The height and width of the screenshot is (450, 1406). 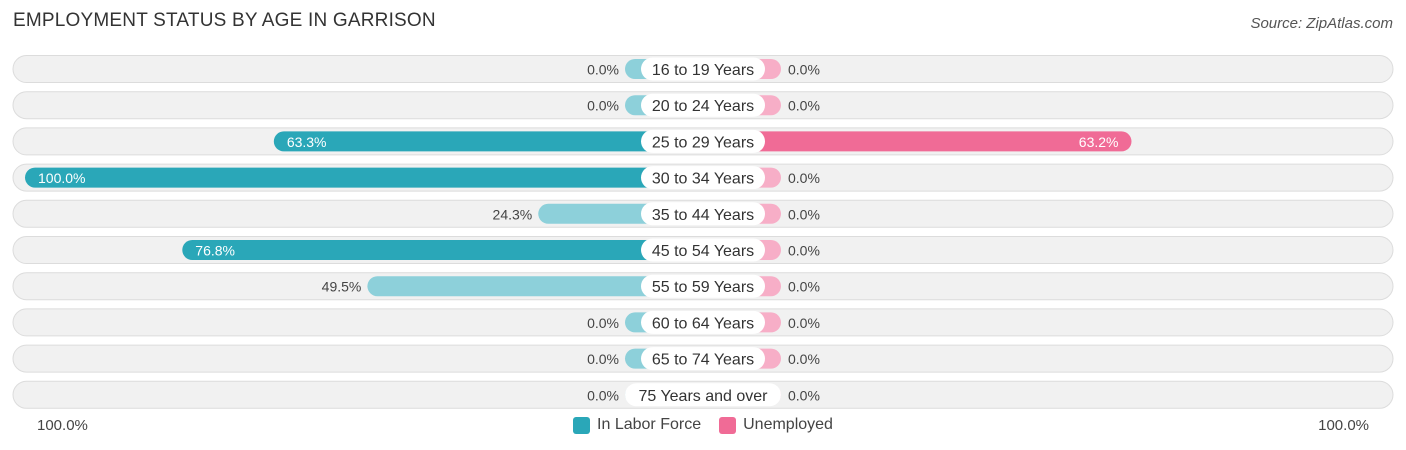 I want to click on category-label: 75 Years and over, so click(x=704, y=396).